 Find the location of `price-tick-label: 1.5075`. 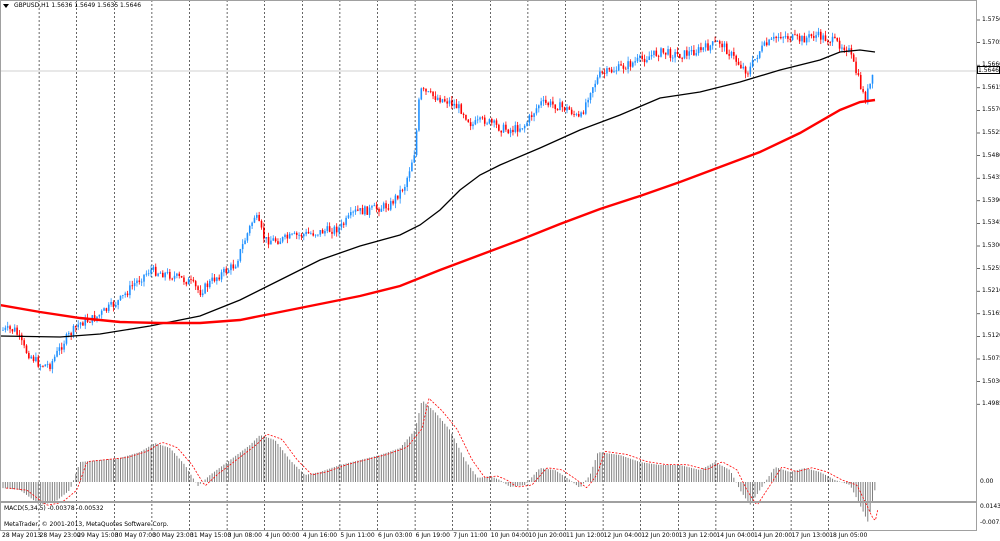

price-tick-label: 1.5075 is located at coordinates (991, 358).